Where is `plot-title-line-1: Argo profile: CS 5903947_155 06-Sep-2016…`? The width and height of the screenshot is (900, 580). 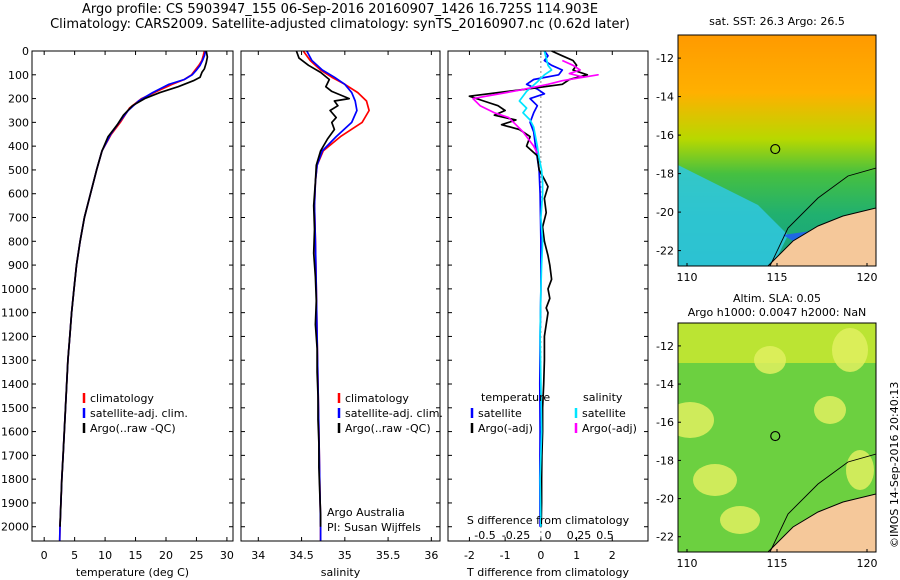 plot-title-line-1: Argo profile: CS 5903947_155 06-Sep-2016… is located at coordinates (340, 9).